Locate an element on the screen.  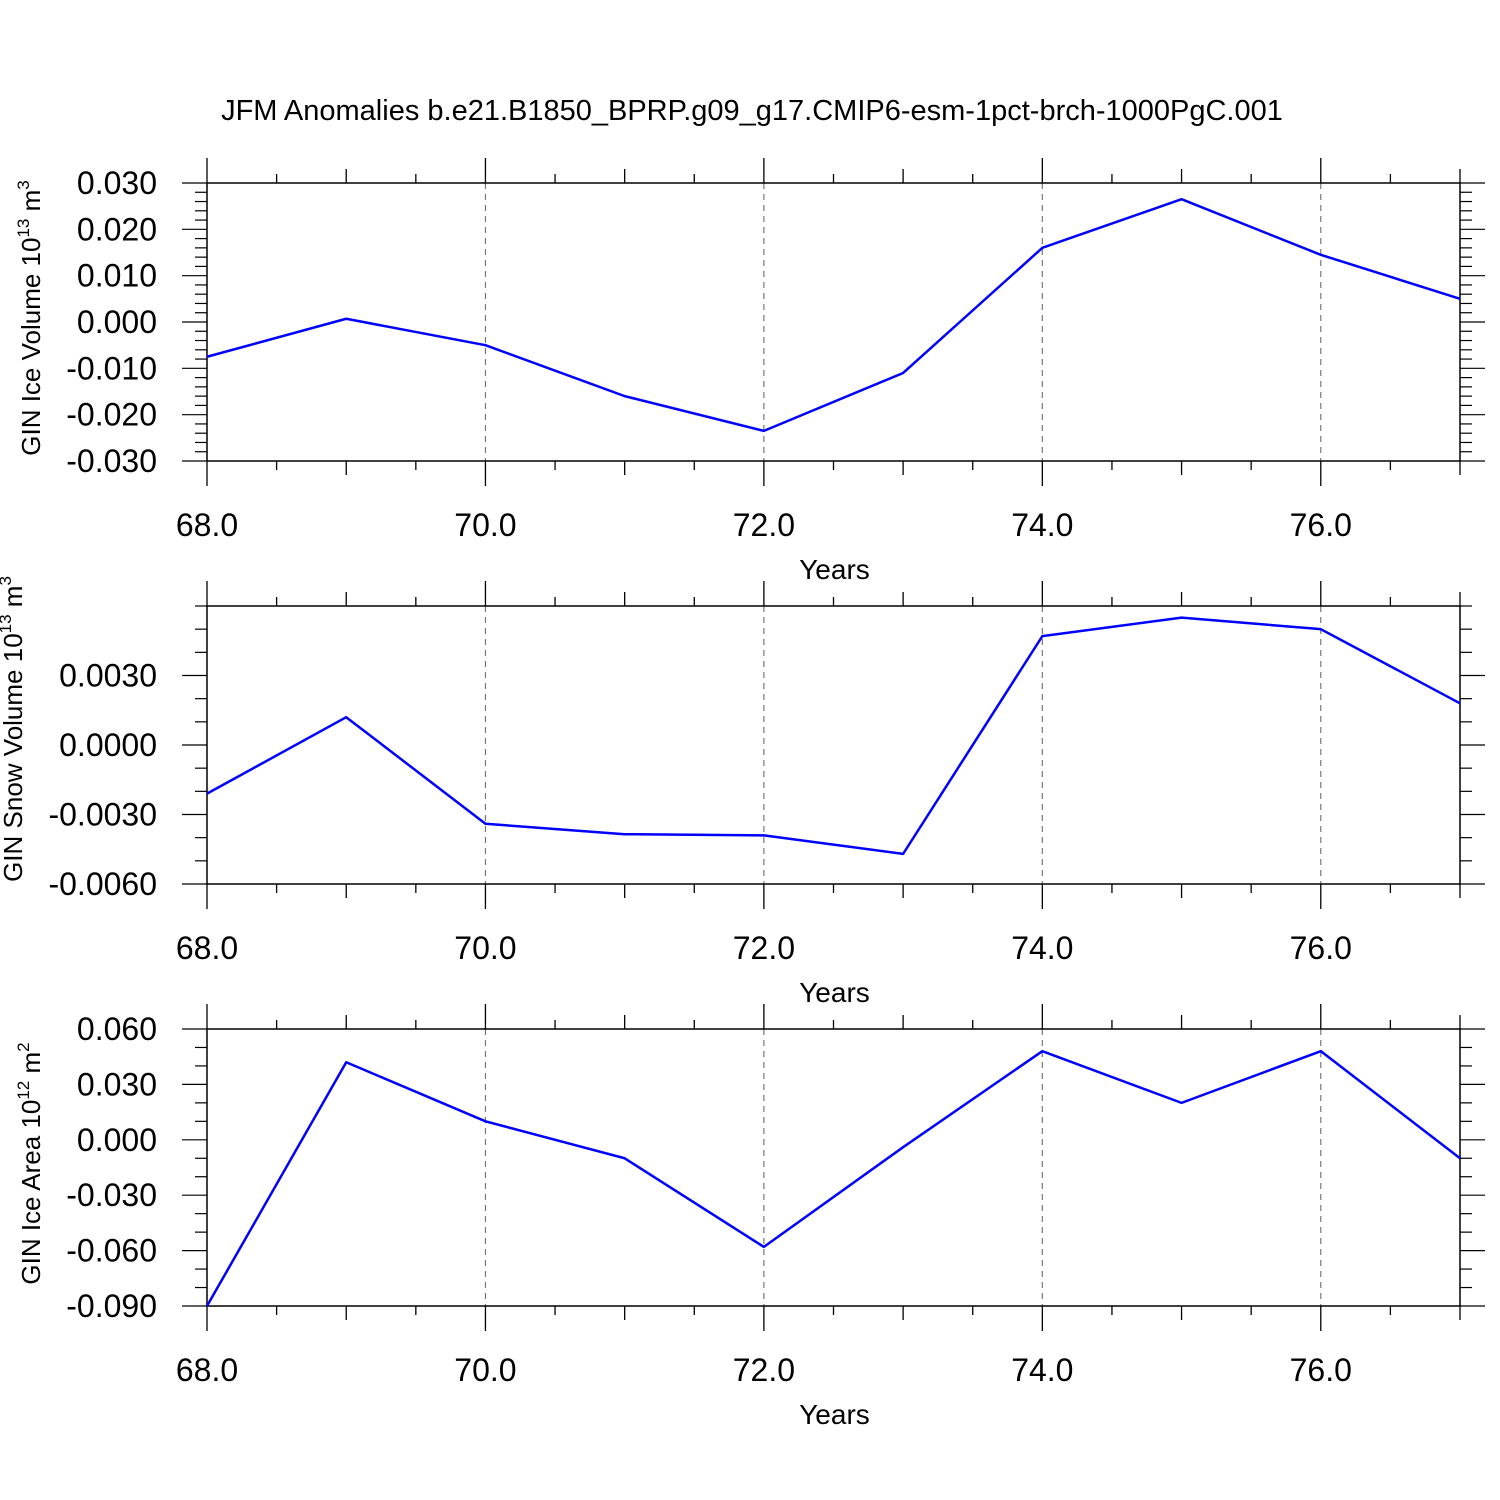
chart-2-ice-area-ytick-label: -0.060 is located at coordinates (111, 1251).